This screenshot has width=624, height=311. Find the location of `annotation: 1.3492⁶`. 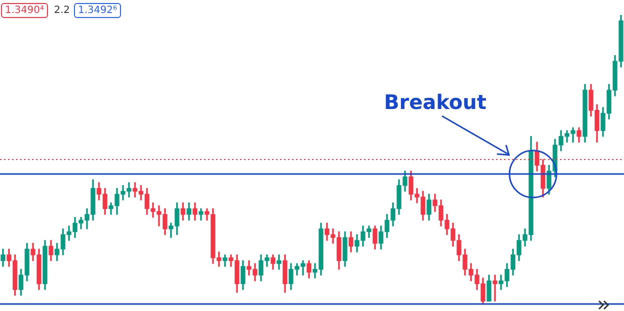

annotation: 1.3492⁶ is located at coordinates (97, 10).